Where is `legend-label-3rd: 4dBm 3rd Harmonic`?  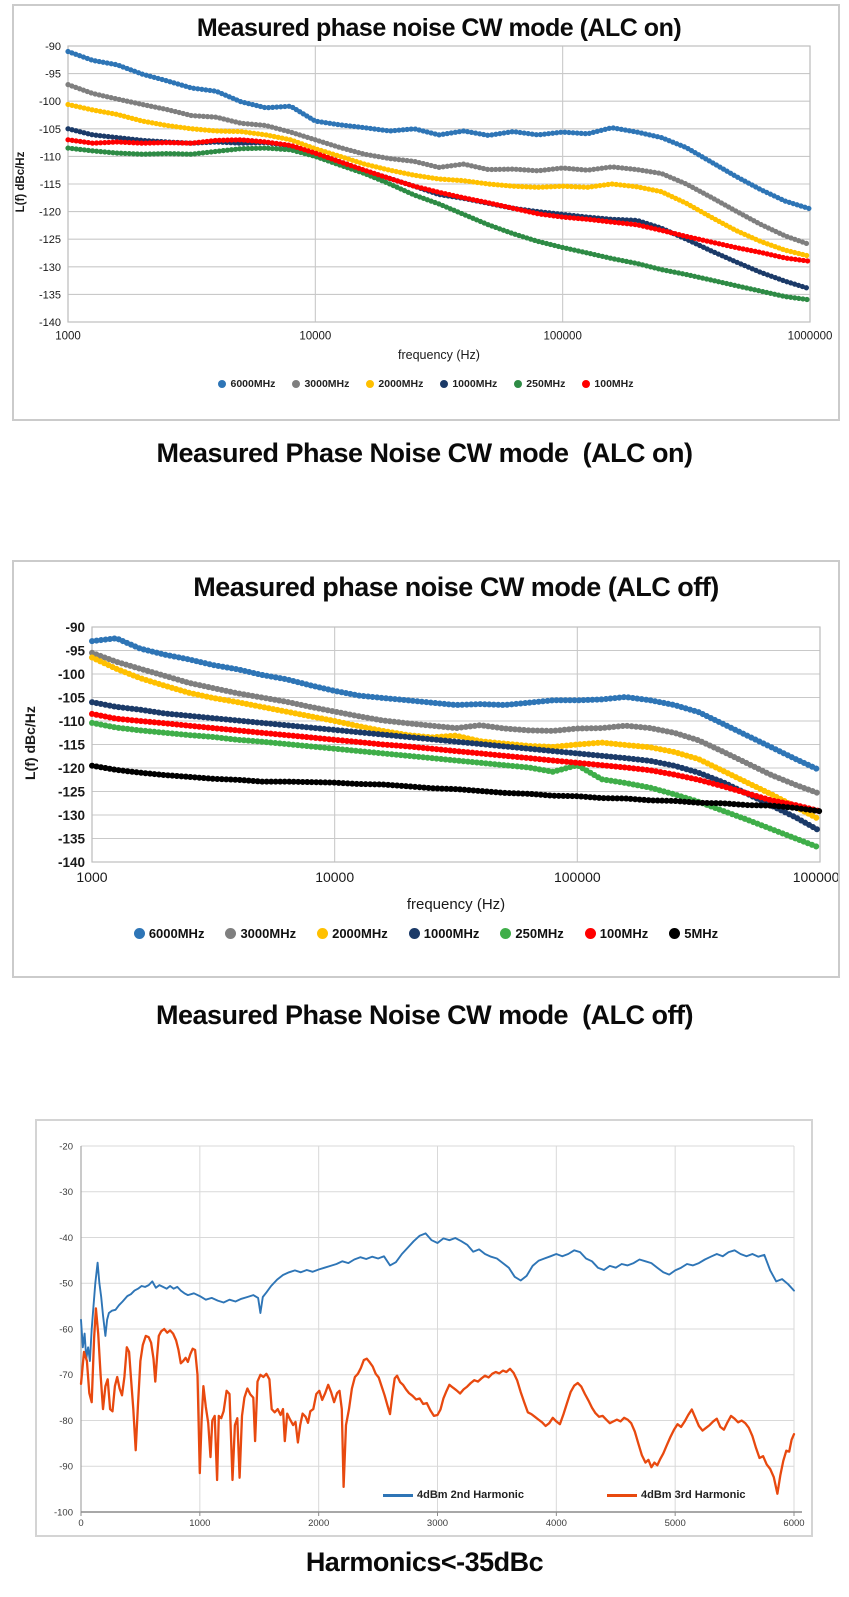 legend-label-3rd: 4dBm 3rd Harmonic is located at coordinates (693, 1495).